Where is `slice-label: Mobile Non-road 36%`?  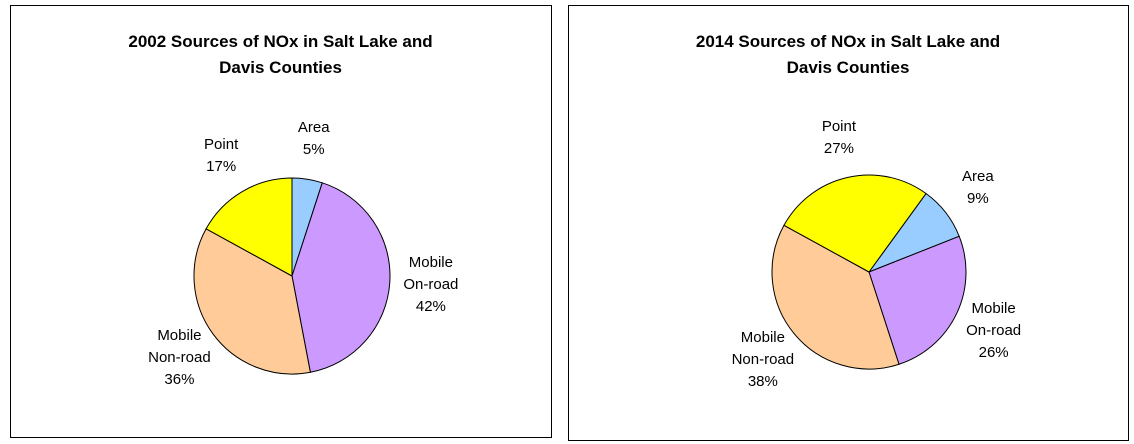 slice-label: Mobile Non-road 36% is located at coordinates (179, 358).